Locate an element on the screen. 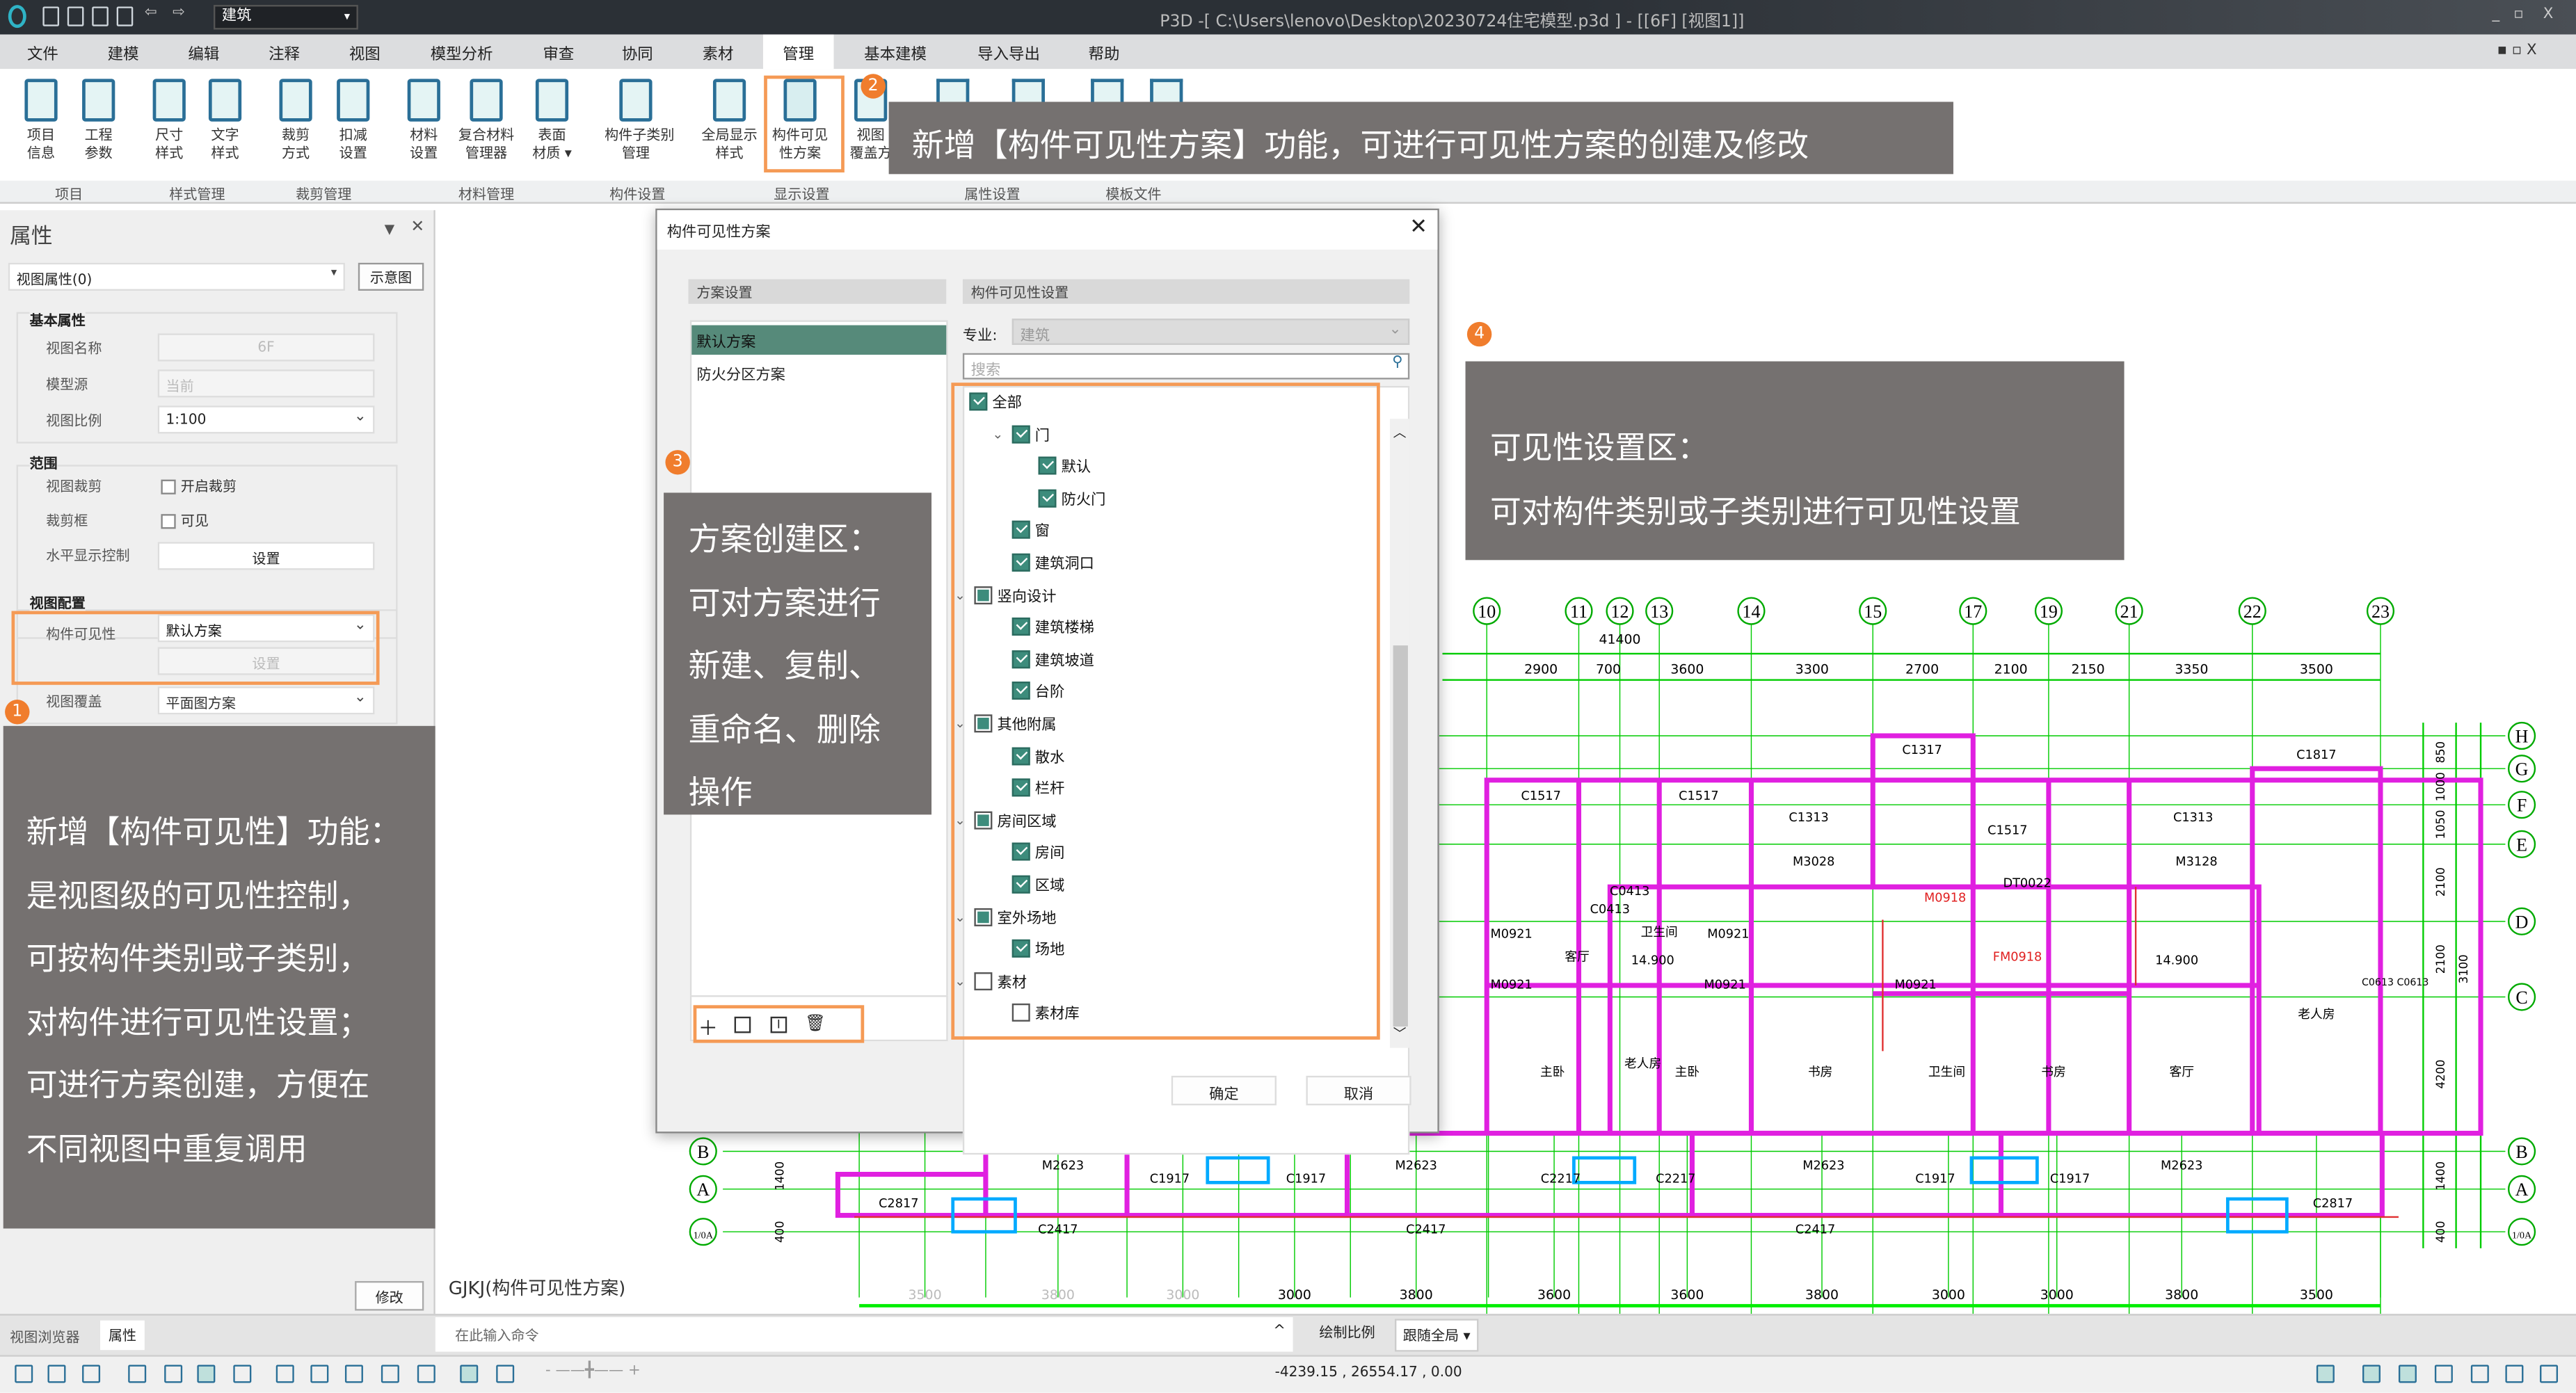 The height and width of the screenshot is (1393, 2576). visibility-settings-button: 设置 is located at coordinates (266, 661).